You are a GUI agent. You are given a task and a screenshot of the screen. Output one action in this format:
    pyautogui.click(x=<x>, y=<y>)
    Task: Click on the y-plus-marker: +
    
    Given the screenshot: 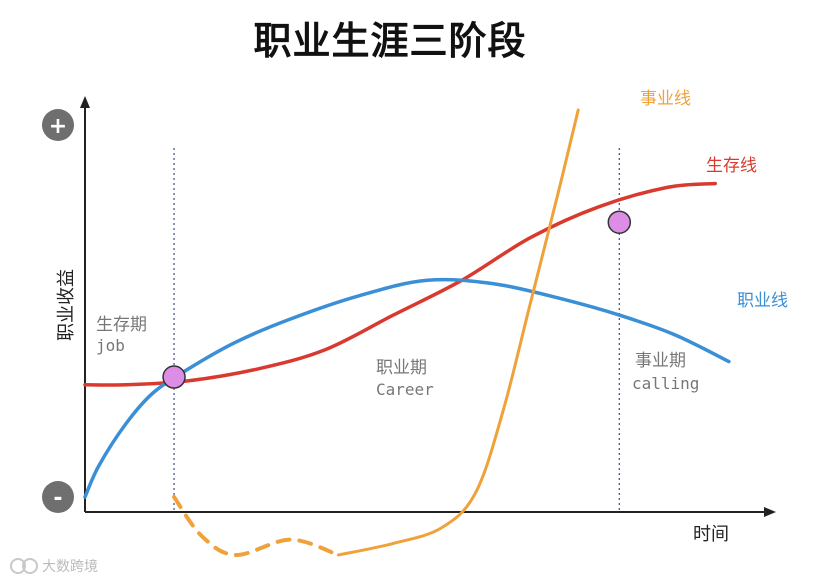 What is the action you would take?
    pyautogui.click(x=58, y=125)
    